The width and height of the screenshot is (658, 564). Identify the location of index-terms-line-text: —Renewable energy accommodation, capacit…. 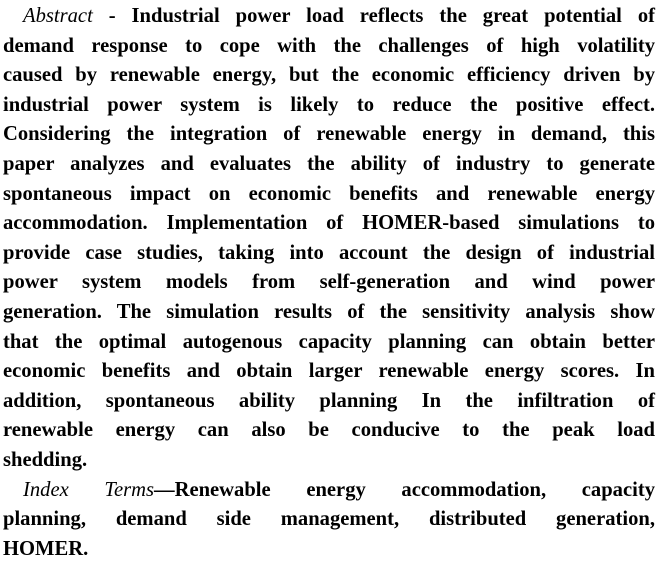
(404, 490).